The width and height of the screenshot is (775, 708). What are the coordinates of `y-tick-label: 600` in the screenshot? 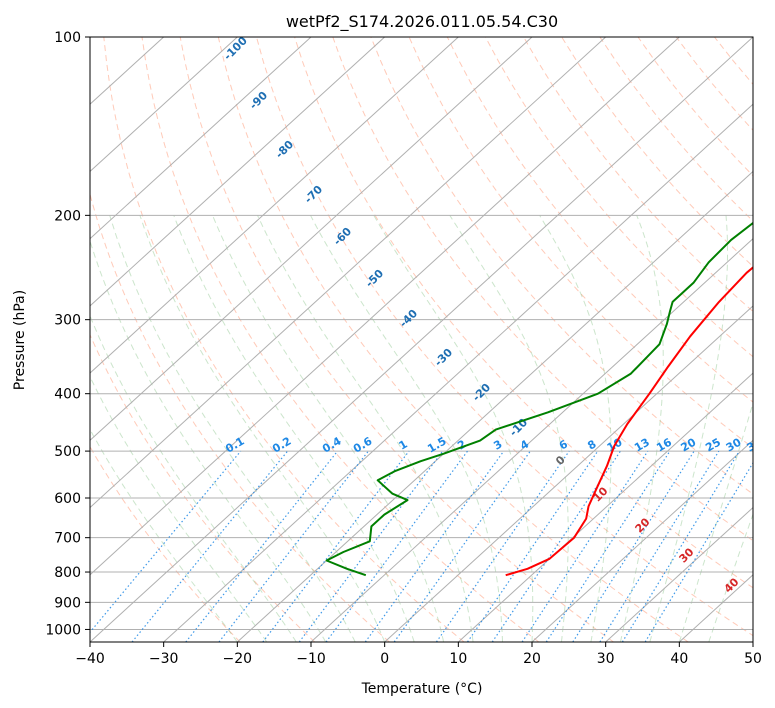 It's located at (67, 499).